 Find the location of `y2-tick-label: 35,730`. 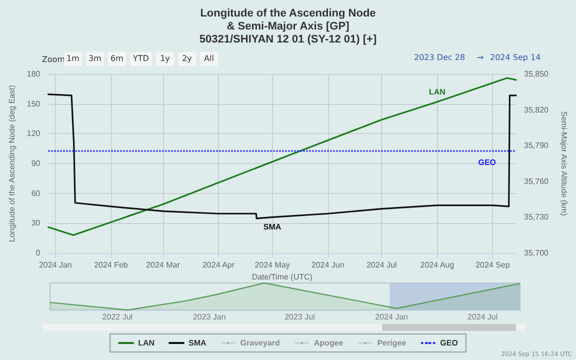

y2-tick-label: 35,730 is located at coordinates (537, 217).